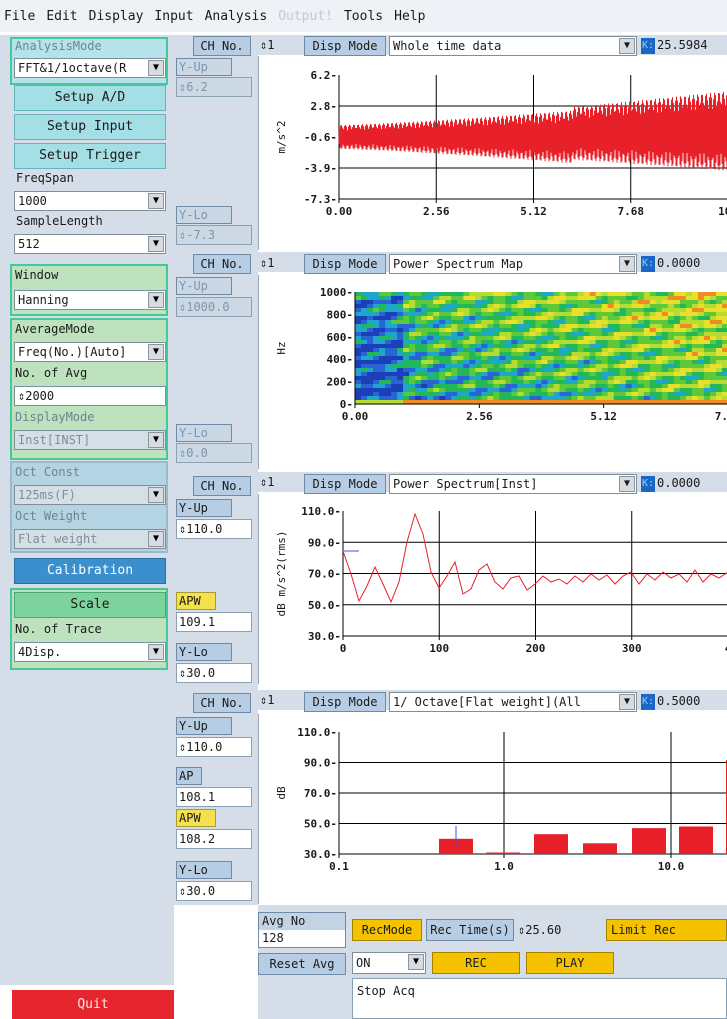 This screenshot has height=1019, width=727. I want to click on menu-edit: Edit, so click(62, 16).